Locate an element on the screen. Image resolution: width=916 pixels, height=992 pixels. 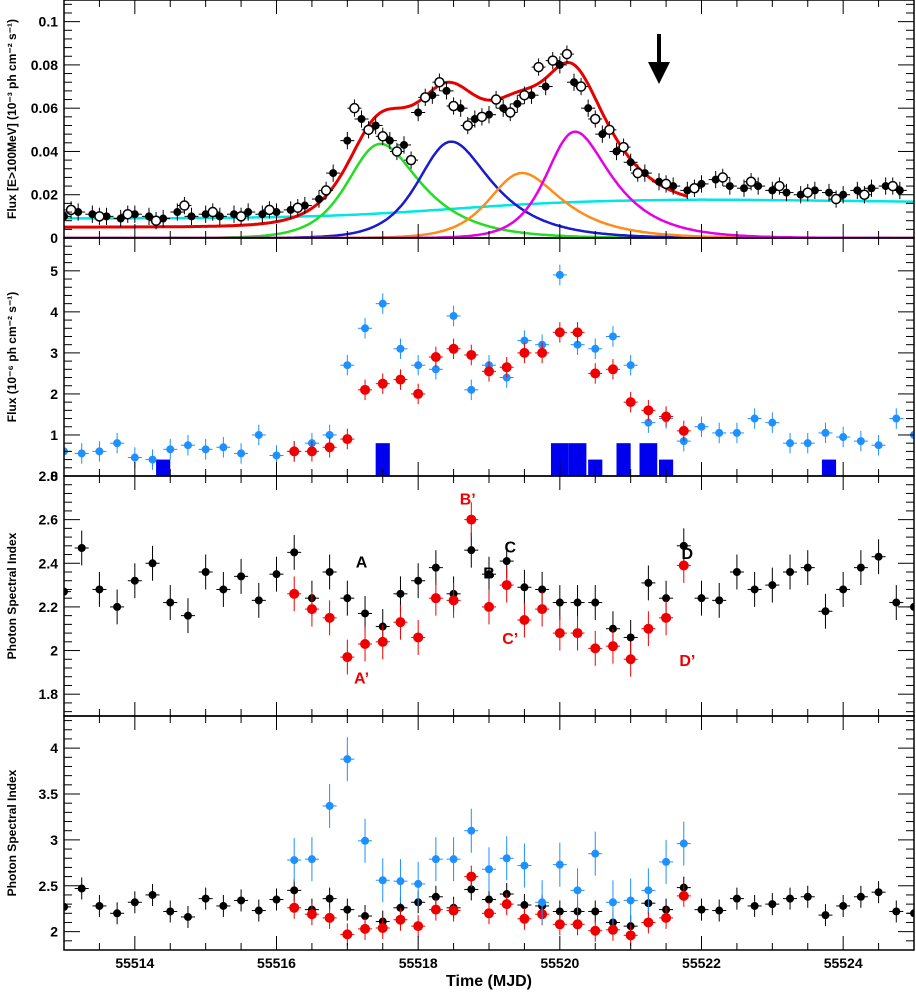
x-tick-label: 55514 is located at coordinates (134, 963).